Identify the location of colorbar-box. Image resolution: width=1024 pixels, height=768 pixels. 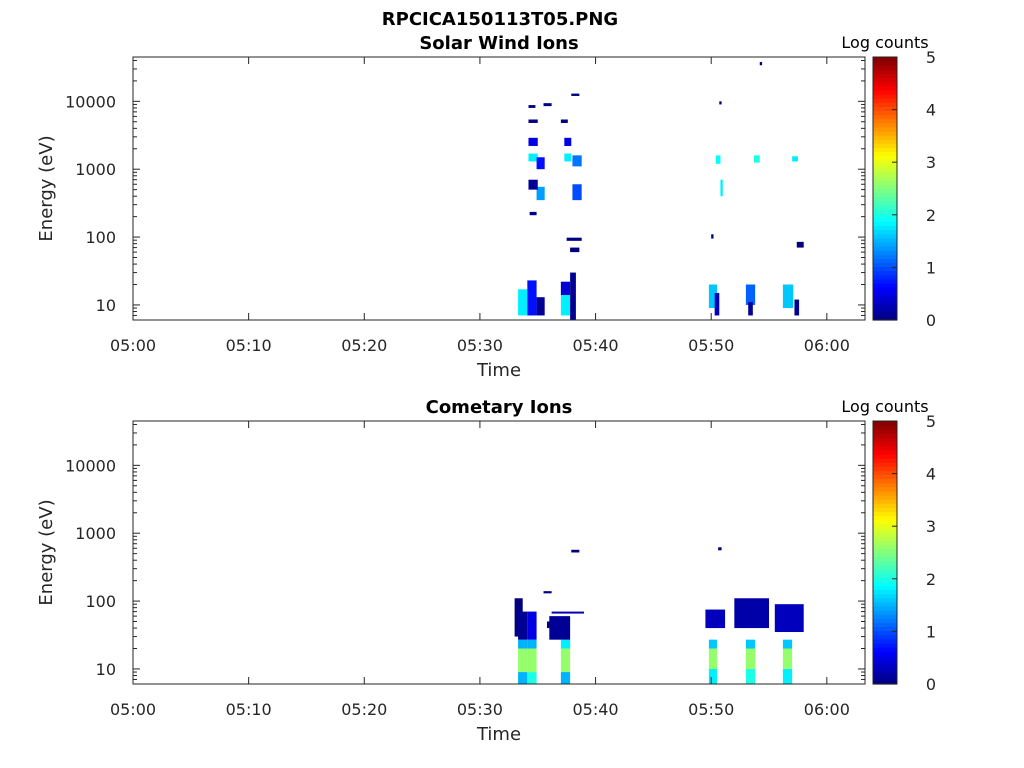
(885, 552).